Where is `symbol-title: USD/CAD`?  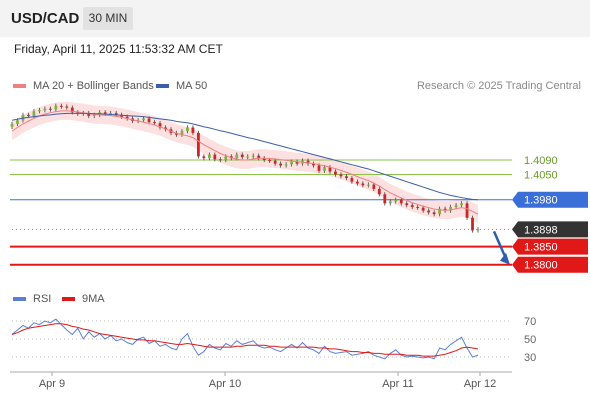
symbol-title: USD/CAD is located at coordinates (45, 18).